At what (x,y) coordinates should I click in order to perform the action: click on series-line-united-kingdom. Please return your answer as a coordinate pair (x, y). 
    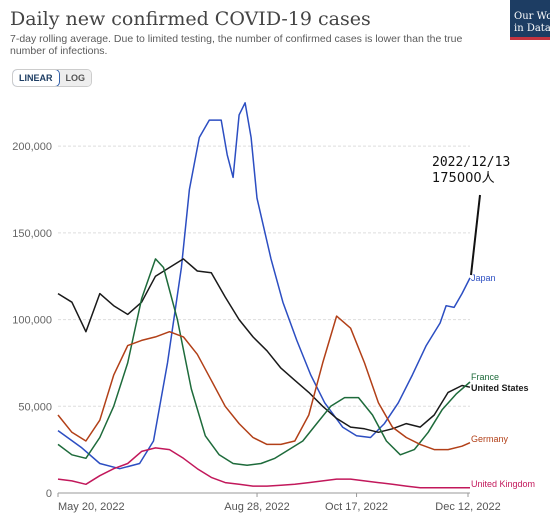
    Looking at the image, I should click on (263, 468).